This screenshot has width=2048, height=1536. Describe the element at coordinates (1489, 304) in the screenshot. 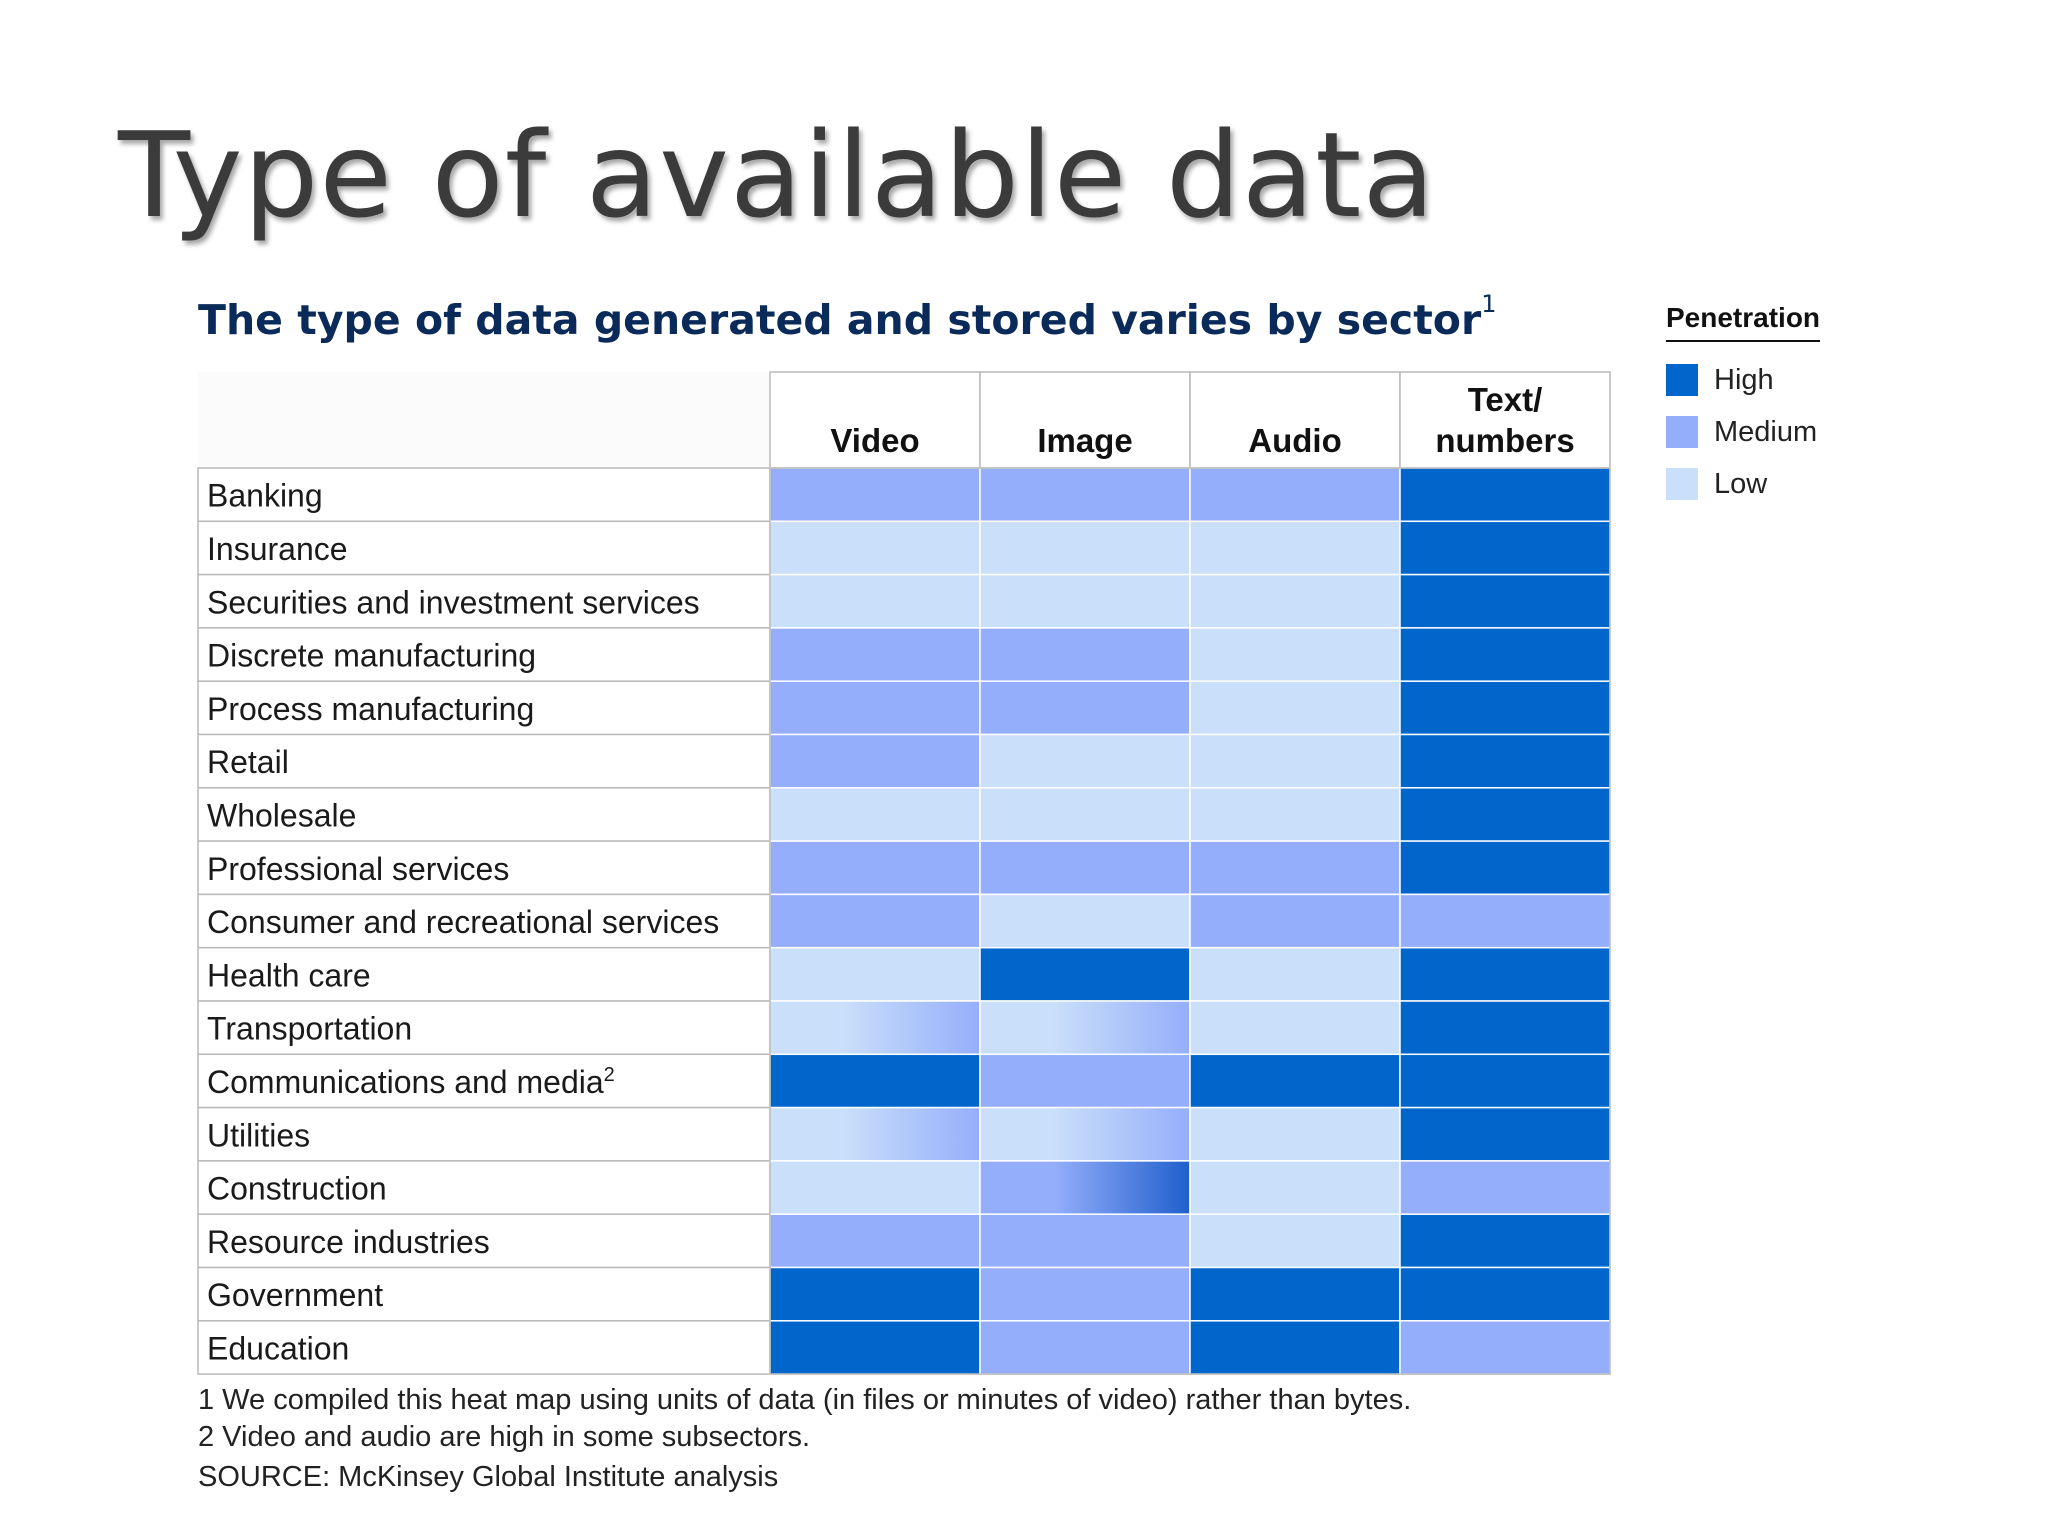

I see `chart-title-footnote-marker: 1` at that location.